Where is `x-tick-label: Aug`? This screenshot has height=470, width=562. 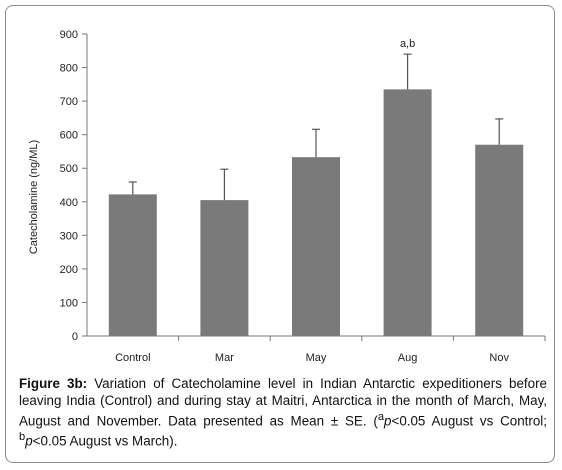 x-tick-label: Aug is located at coordinates (408, 358).